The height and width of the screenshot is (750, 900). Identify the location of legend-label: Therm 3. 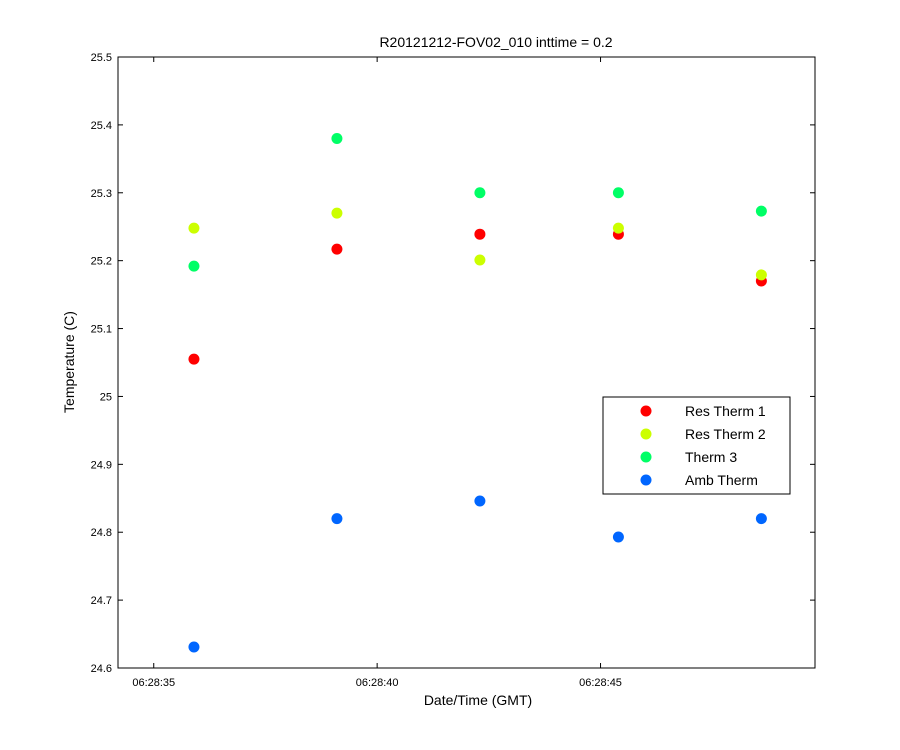
(711, 457).